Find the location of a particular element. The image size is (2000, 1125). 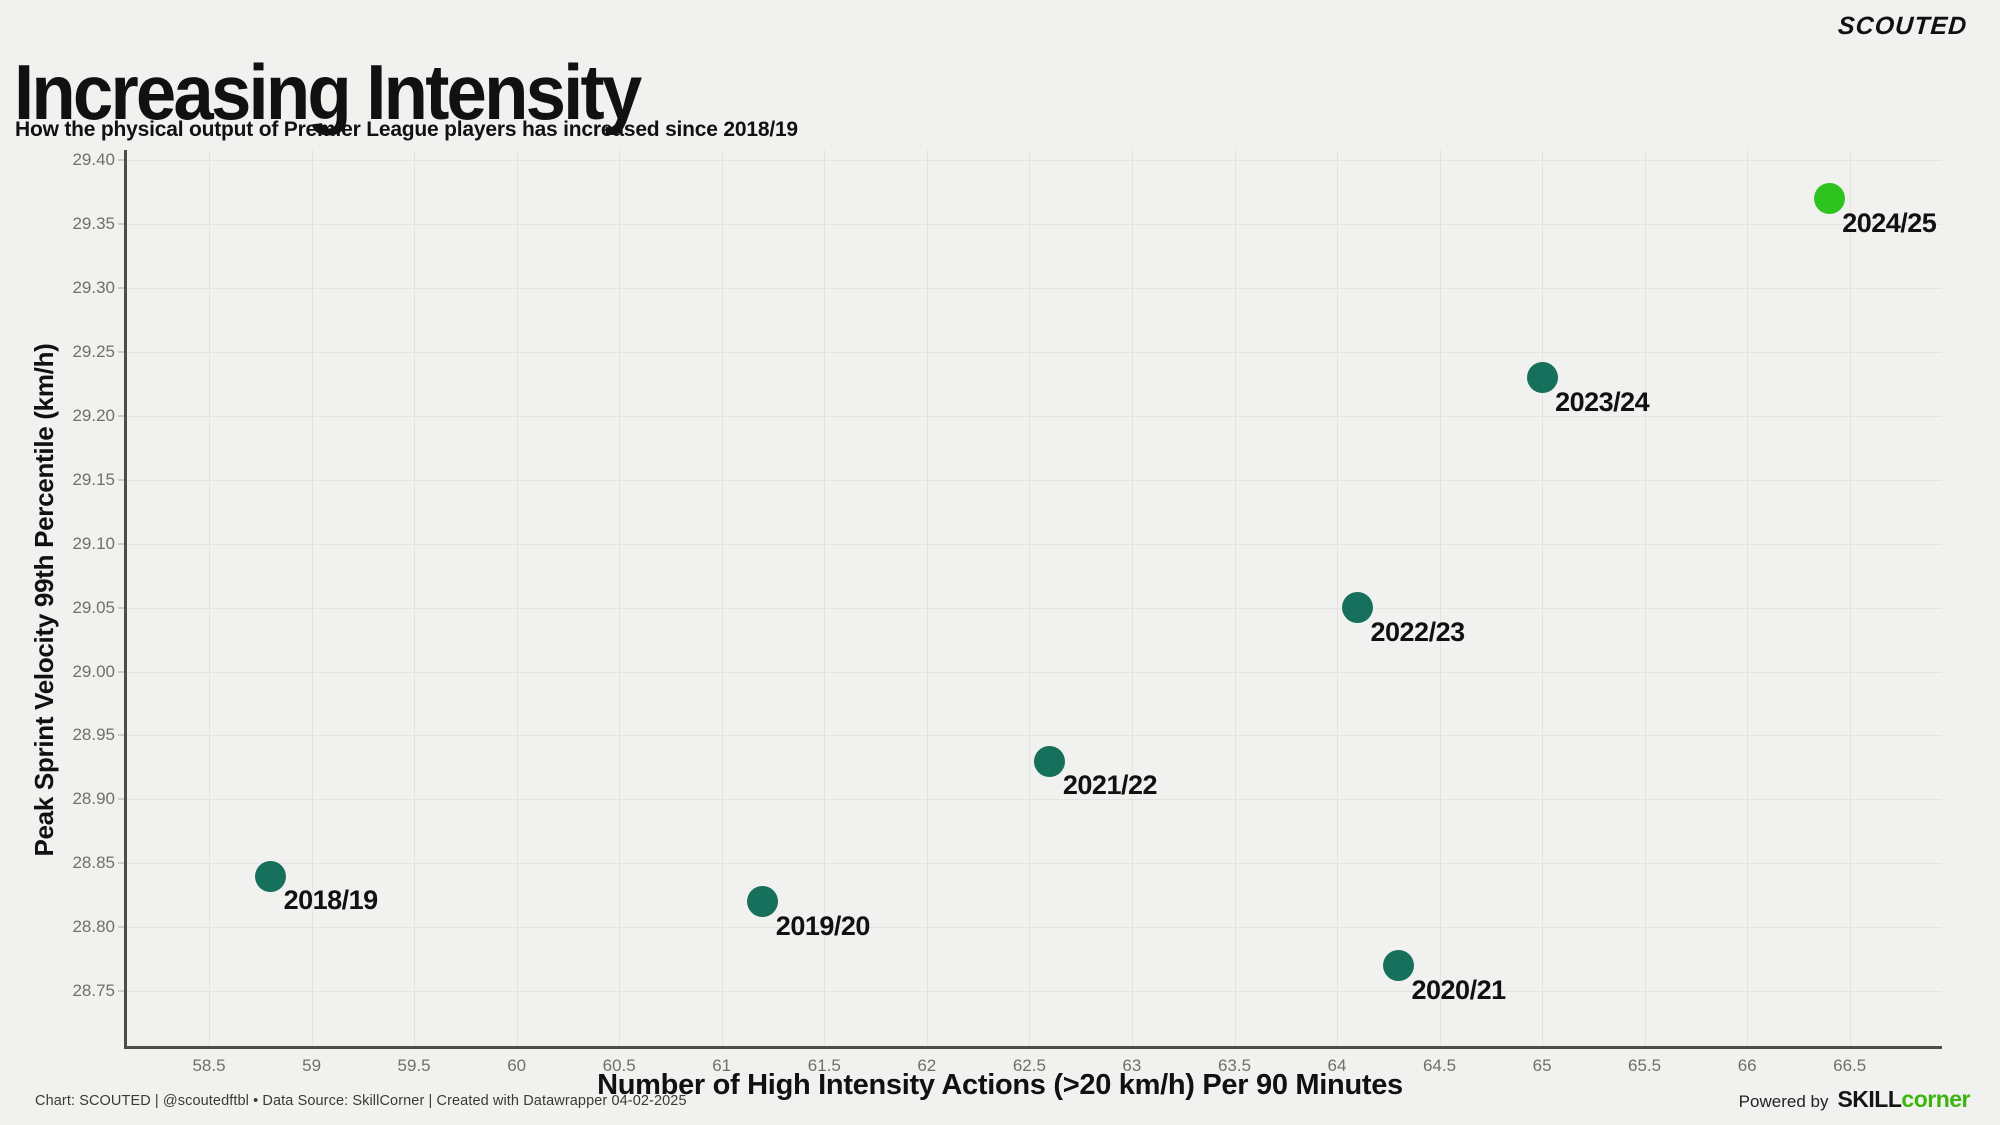

page-title: Increasing Intensity is located at coordinates (328, 92).